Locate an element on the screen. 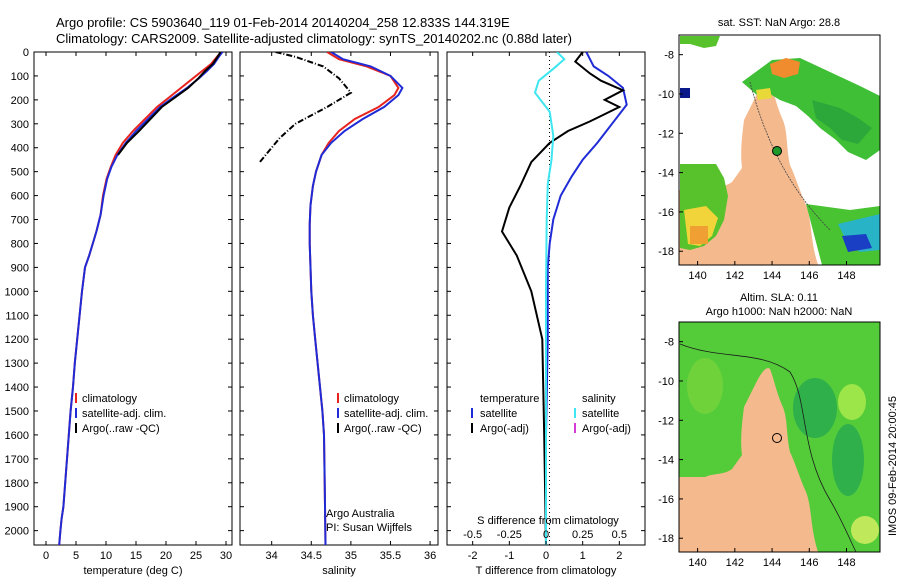  x-tick-label: 10 is located at coordinates (106, 556).